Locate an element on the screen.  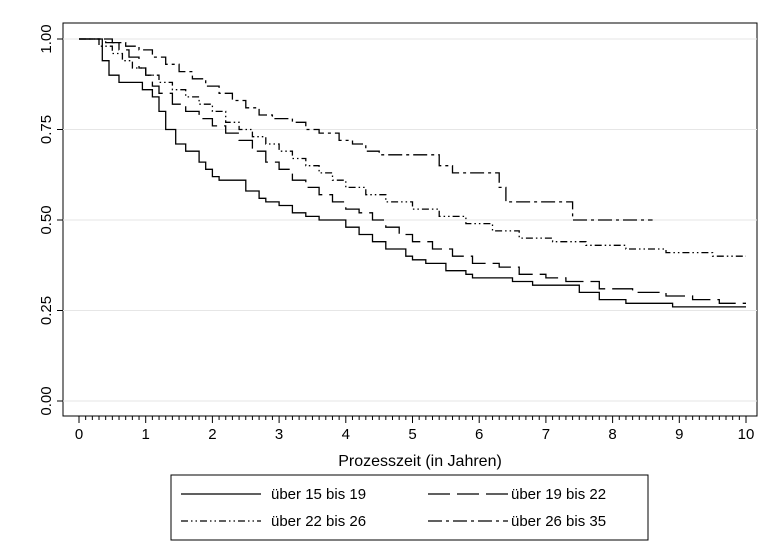
legend-label-3: über 22 bis 26 is located at coordinates (318, 521).